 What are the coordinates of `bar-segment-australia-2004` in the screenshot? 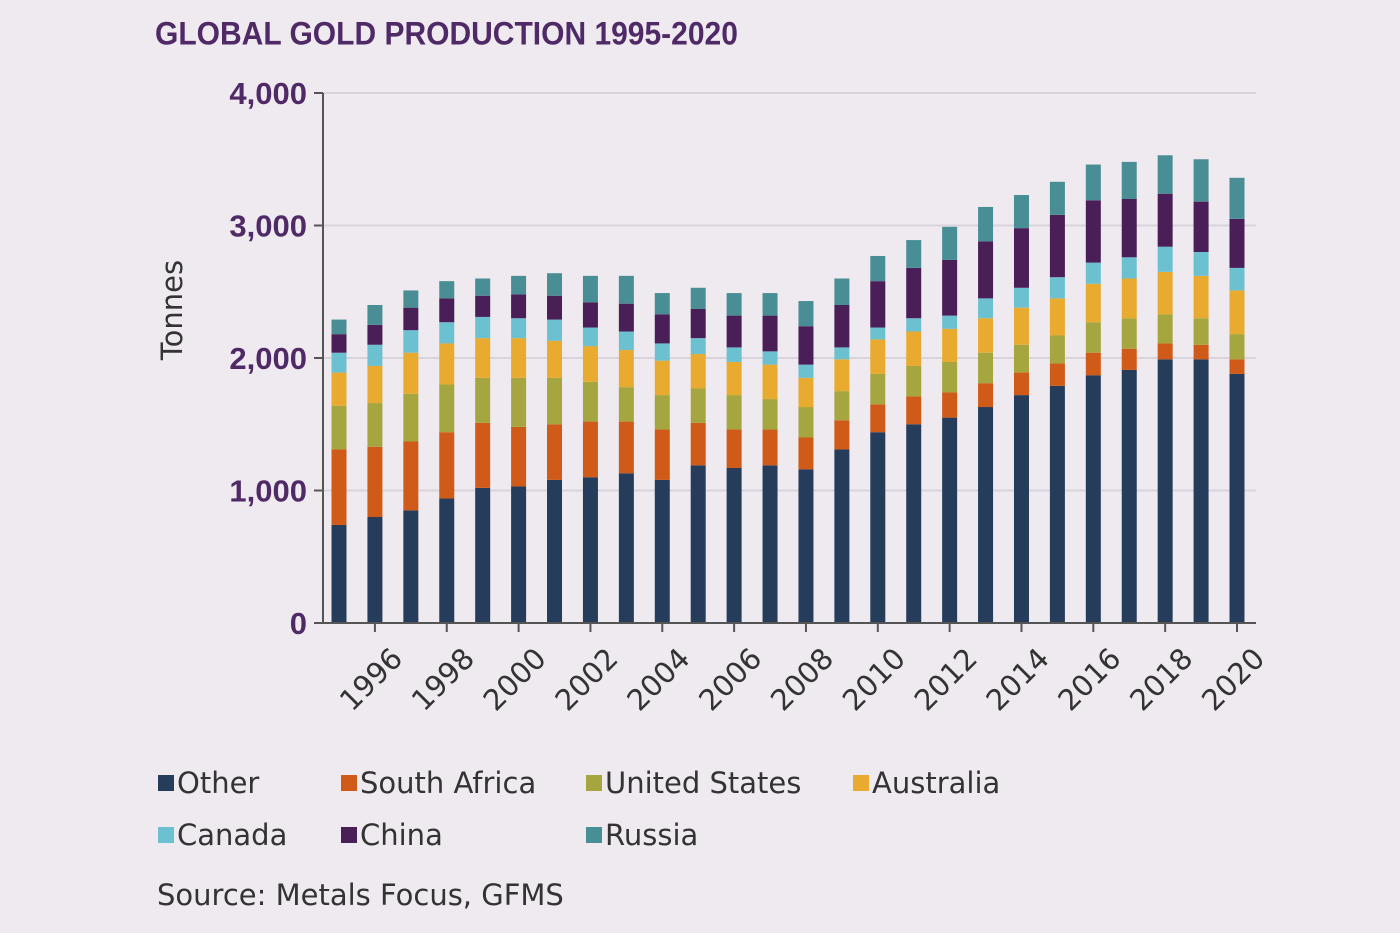 It's located at (662, 378).